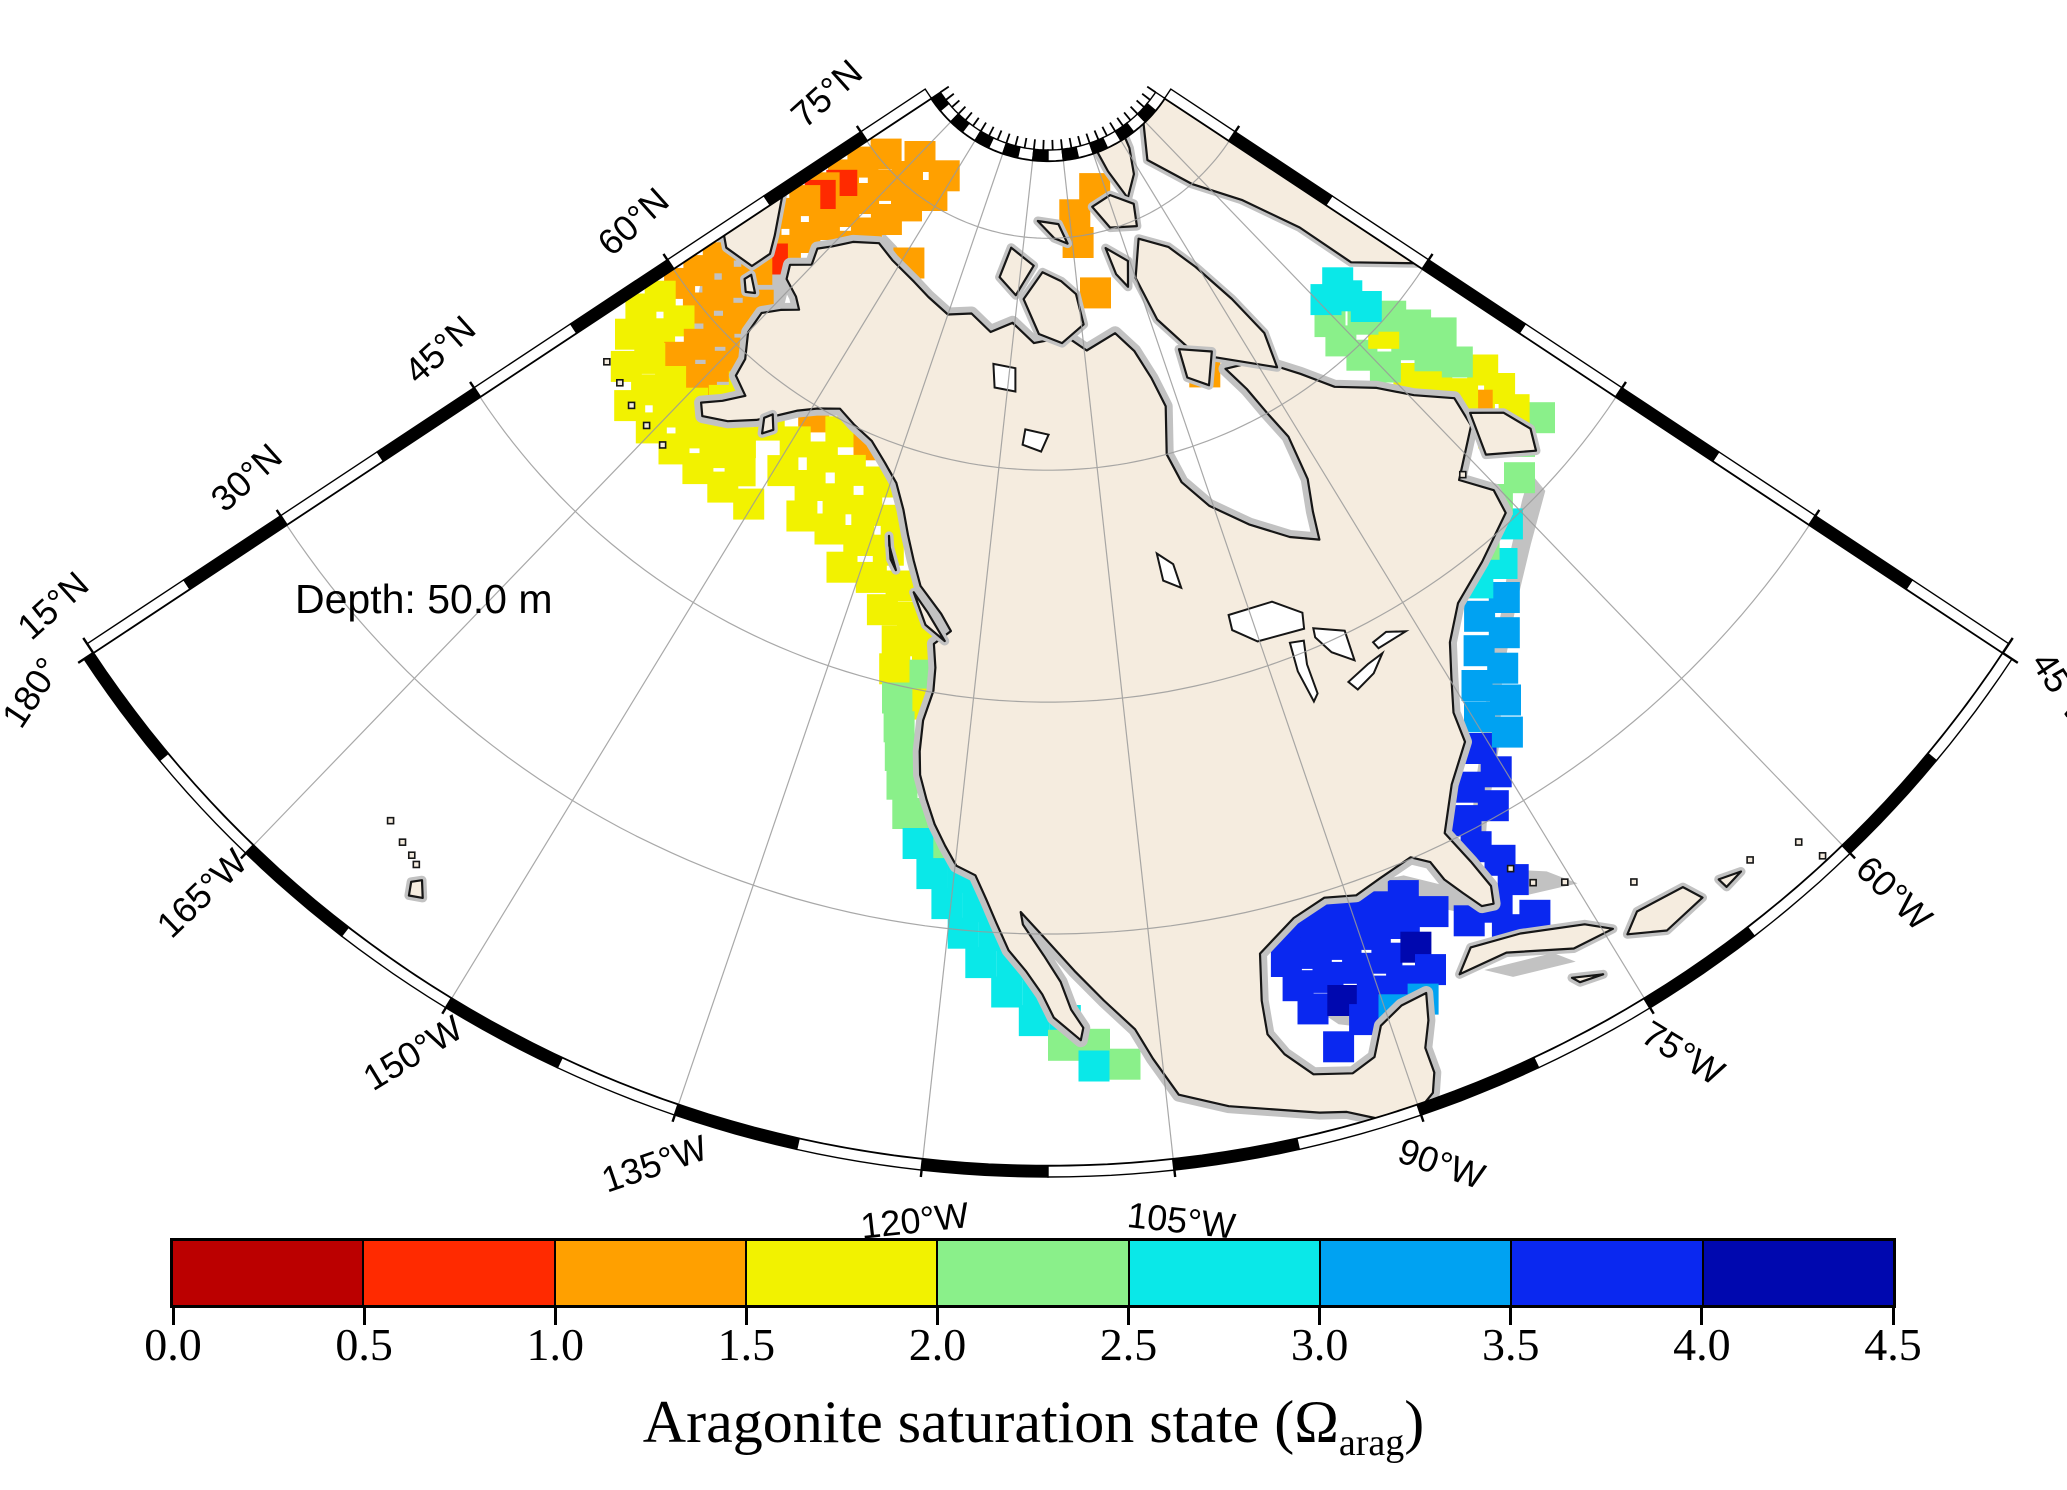 The height and width of the screenshot is (1490, 2067). What do you see at coordinates (424, 599) in the screenshot?
I see `depth-label: Depth: 50.0 m` at bounding box center [424, 599].